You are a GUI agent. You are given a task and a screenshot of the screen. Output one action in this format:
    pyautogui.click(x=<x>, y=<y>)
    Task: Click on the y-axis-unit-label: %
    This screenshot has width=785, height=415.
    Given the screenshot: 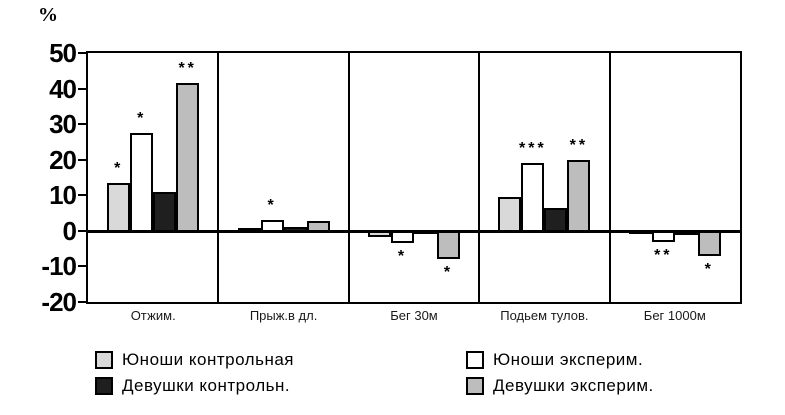 What is the action you would take?
    pyautogui.click(x=48, y=15)
    